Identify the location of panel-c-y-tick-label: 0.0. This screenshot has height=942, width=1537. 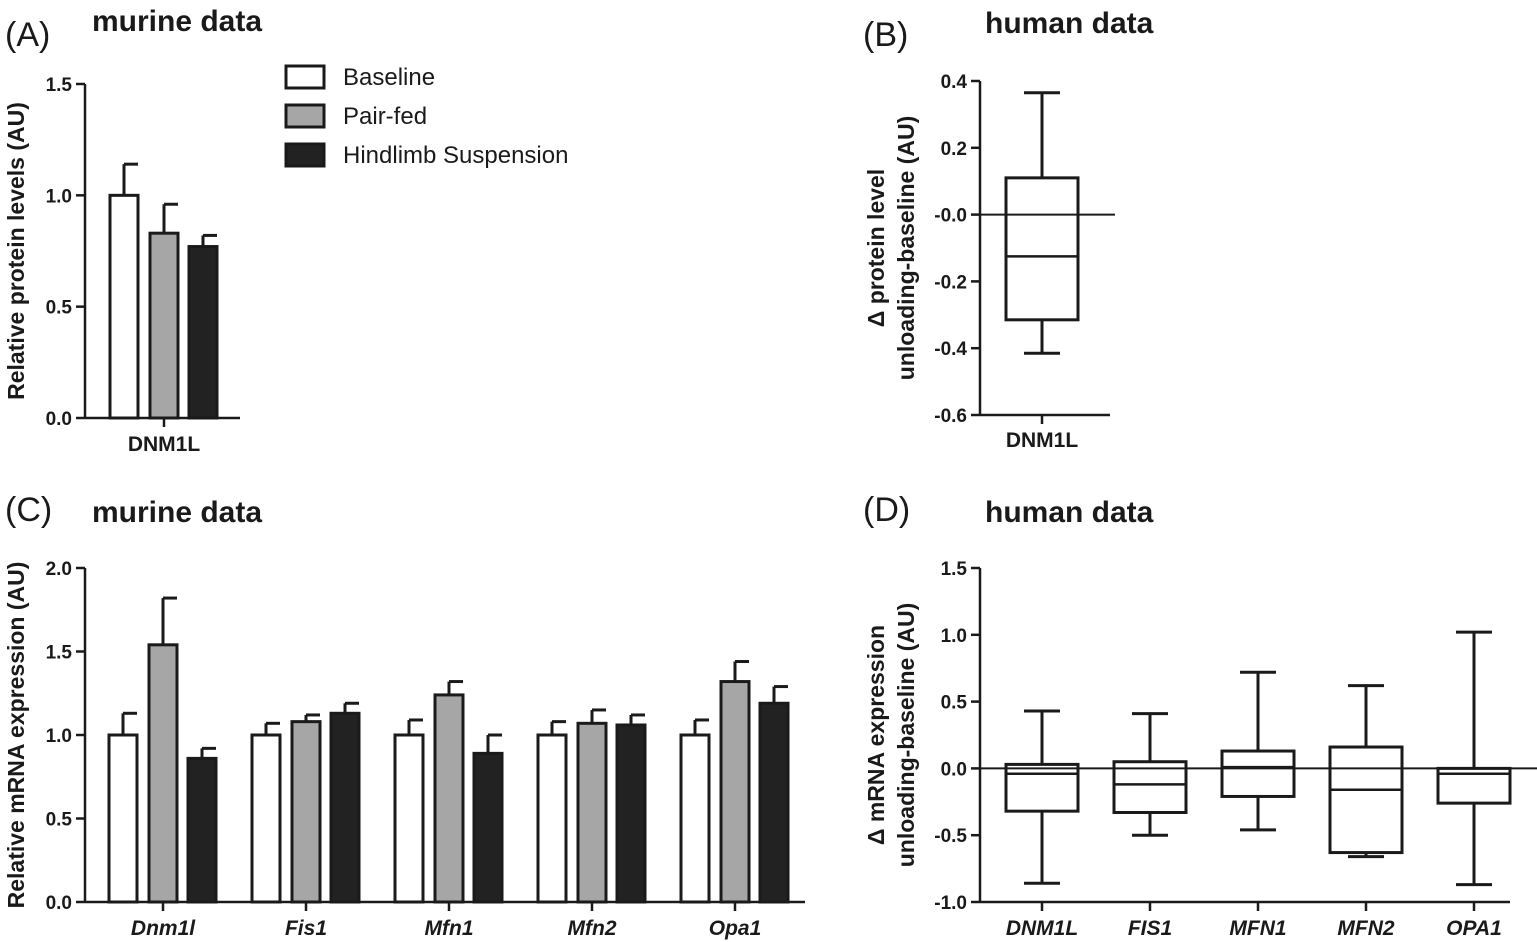
(59, 903).